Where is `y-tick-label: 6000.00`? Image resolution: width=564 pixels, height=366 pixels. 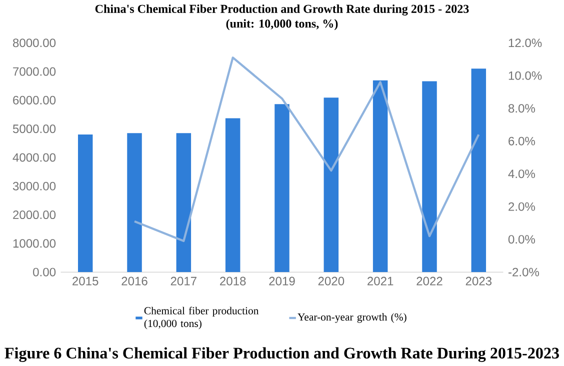
y-tick-label: 6000.00 is located at coordinates (34, 100).